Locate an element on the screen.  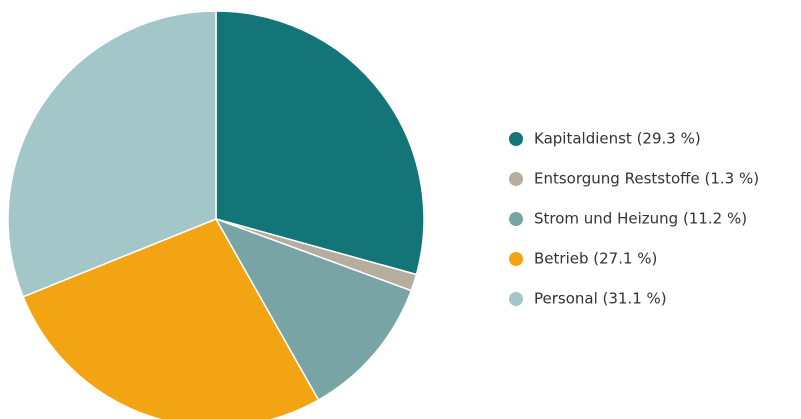
pie-slice is located at coordinates (313, 309).